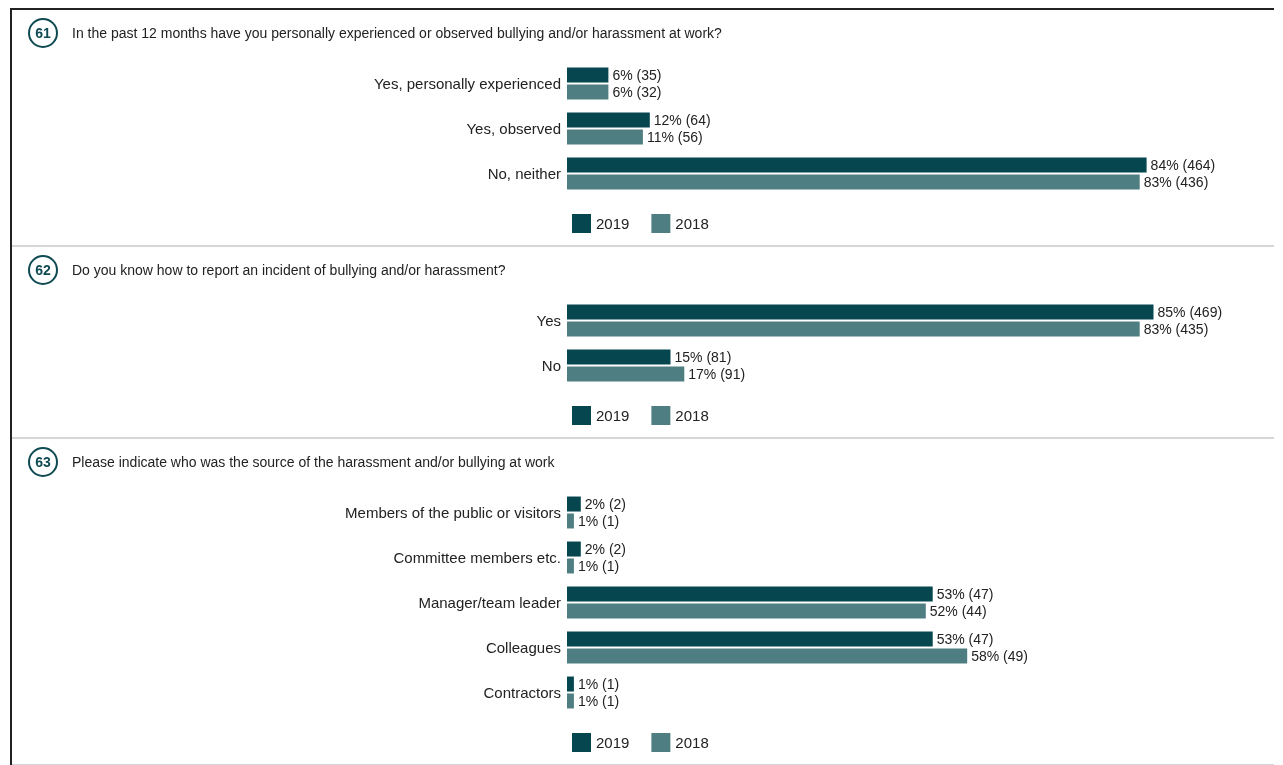 The image size is (1283, 765). What do you see at coordinates (674, 136) in the screenshot?
I see `data-label: 11% (56)` at bounding box center [674, 136].